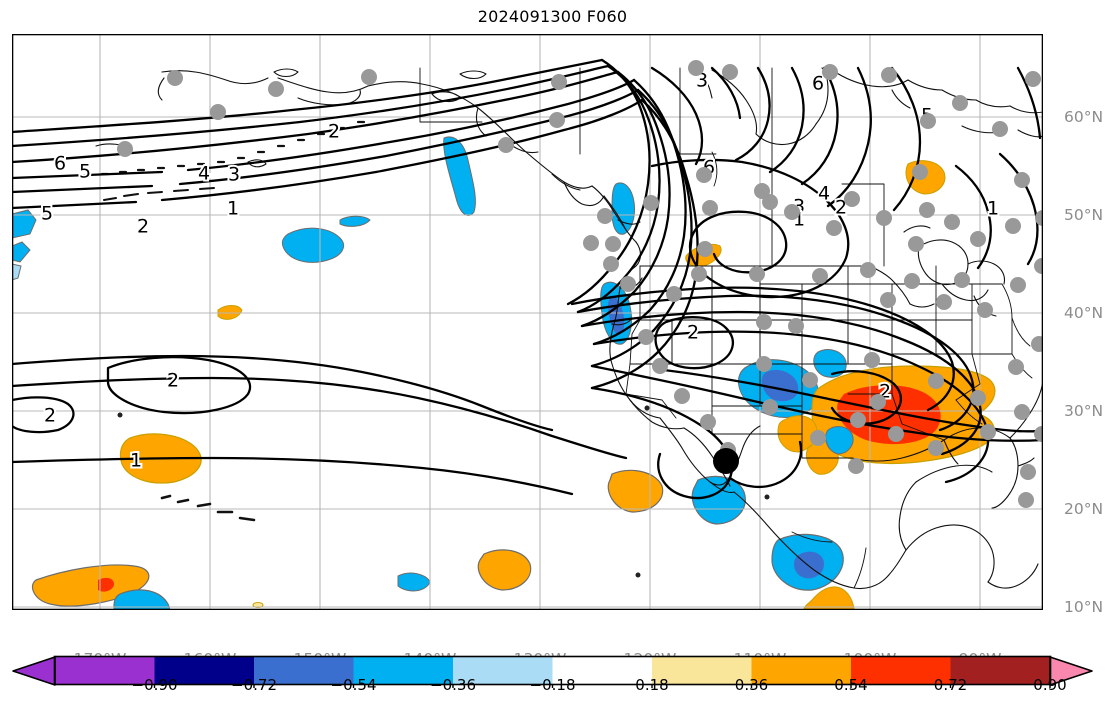  I want to click on colorbar-tick-label: −0.18, so click(552, 685).